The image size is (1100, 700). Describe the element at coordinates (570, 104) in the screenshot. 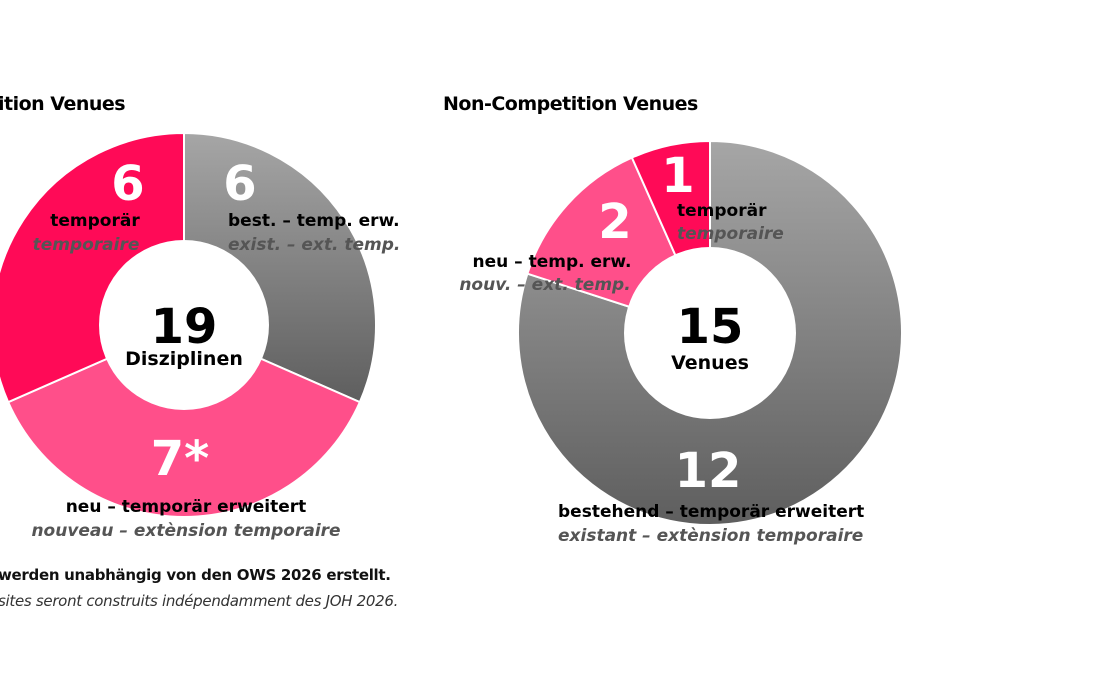

I see `right-chart-title: Non-Competition Venues` at that location.